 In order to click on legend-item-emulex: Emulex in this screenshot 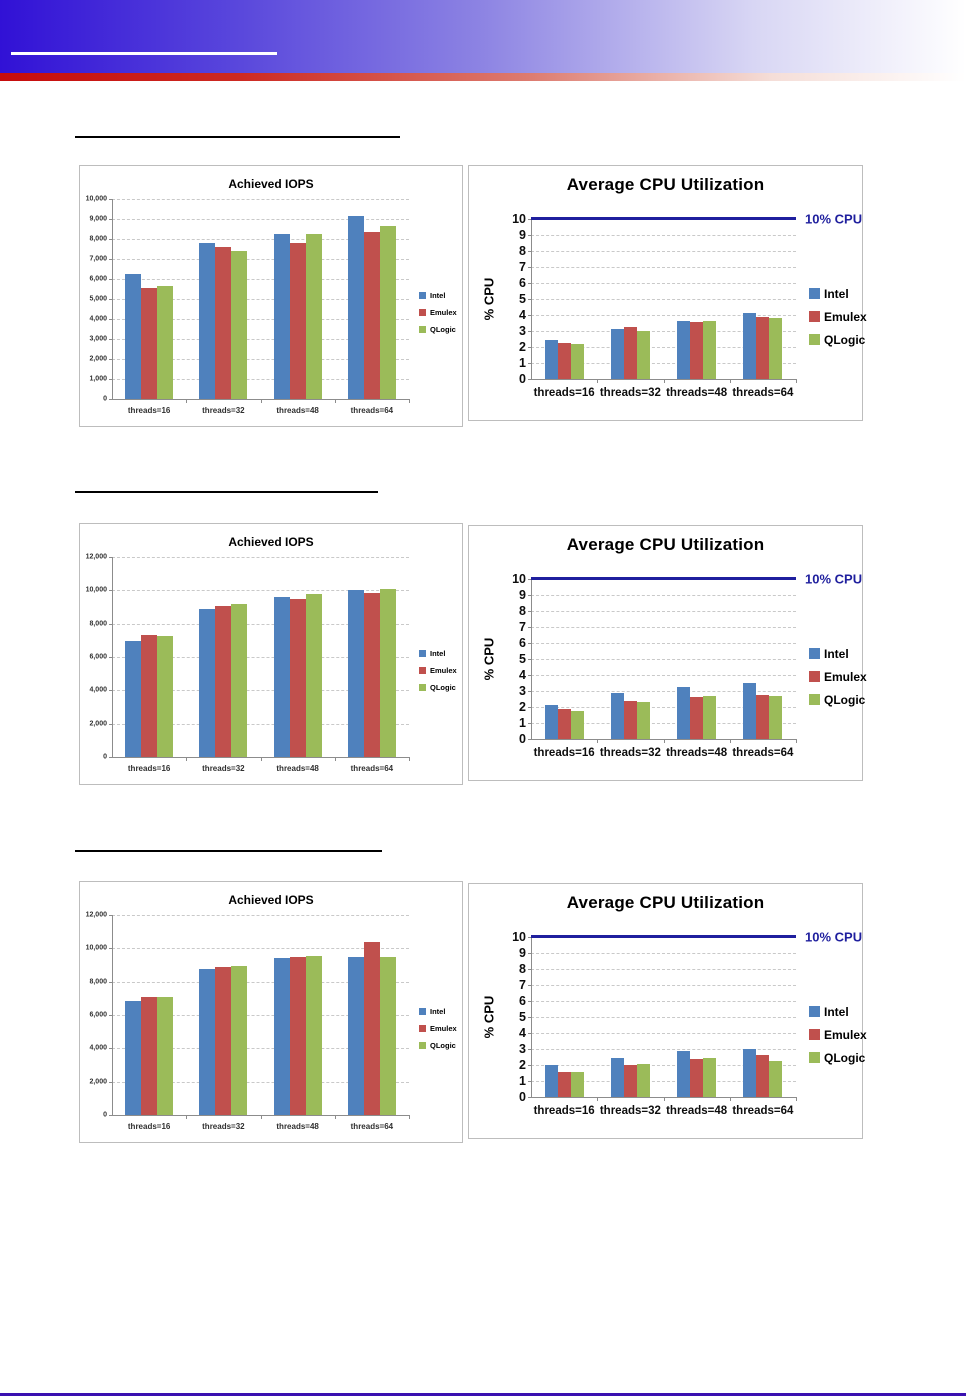, I will do `click(838, 1034)`.